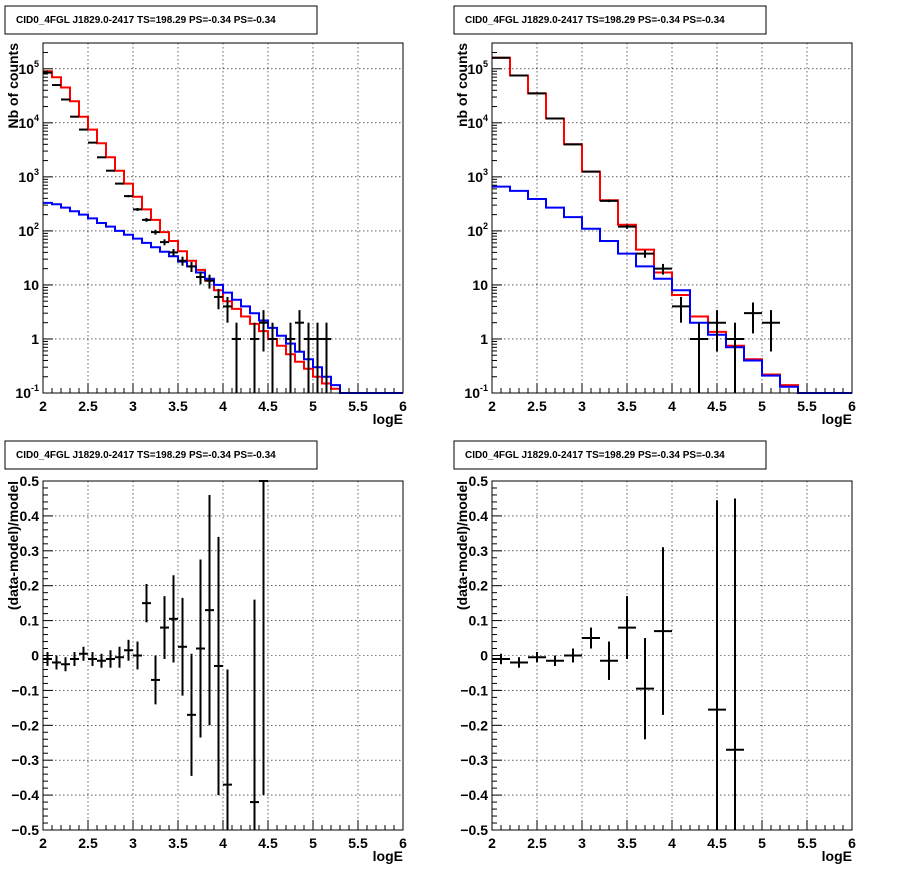  I want to click on y-tick-label: −0.5, so click(474, 830).